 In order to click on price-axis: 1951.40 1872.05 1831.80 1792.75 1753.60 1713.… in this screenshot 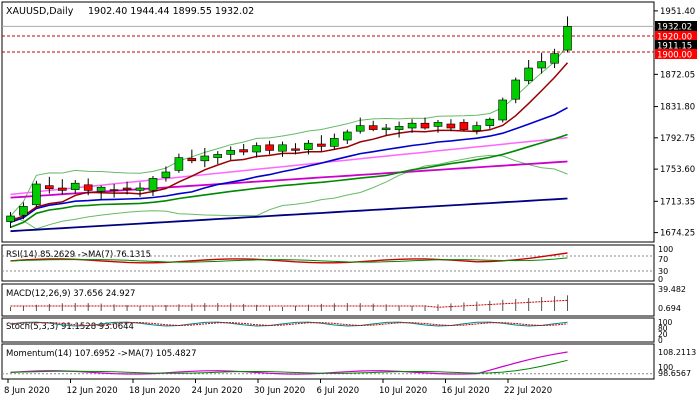, I will do `click(674, 123)`.